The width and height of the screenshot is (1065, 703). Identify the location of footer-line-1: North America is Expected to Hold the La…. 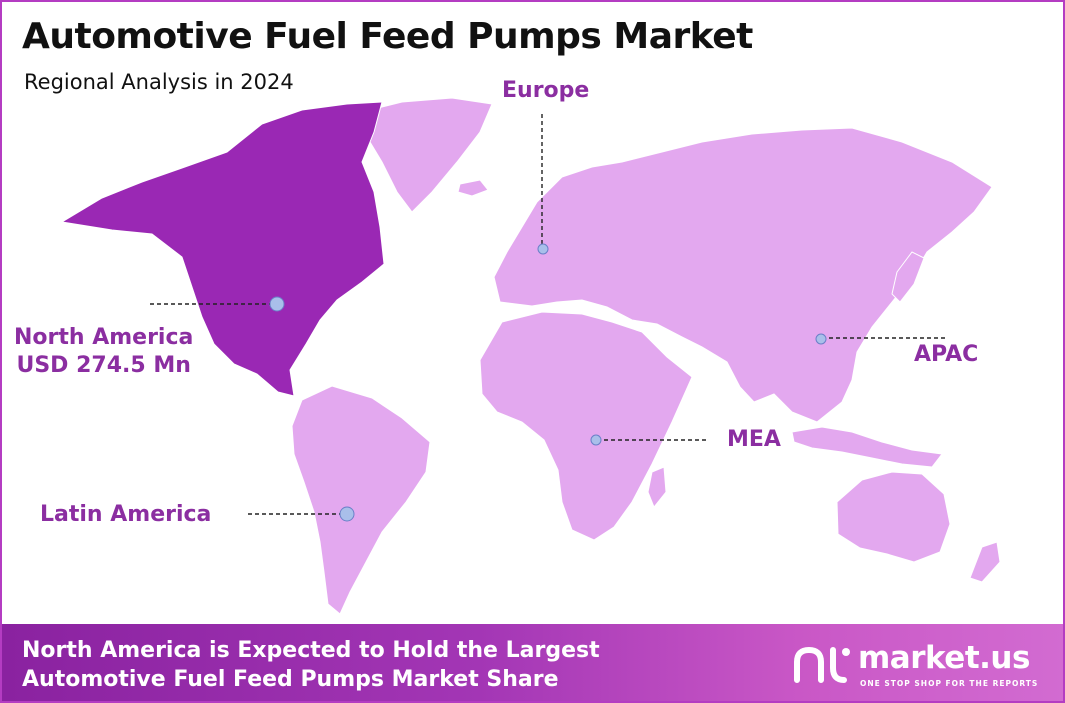
(311, 650).